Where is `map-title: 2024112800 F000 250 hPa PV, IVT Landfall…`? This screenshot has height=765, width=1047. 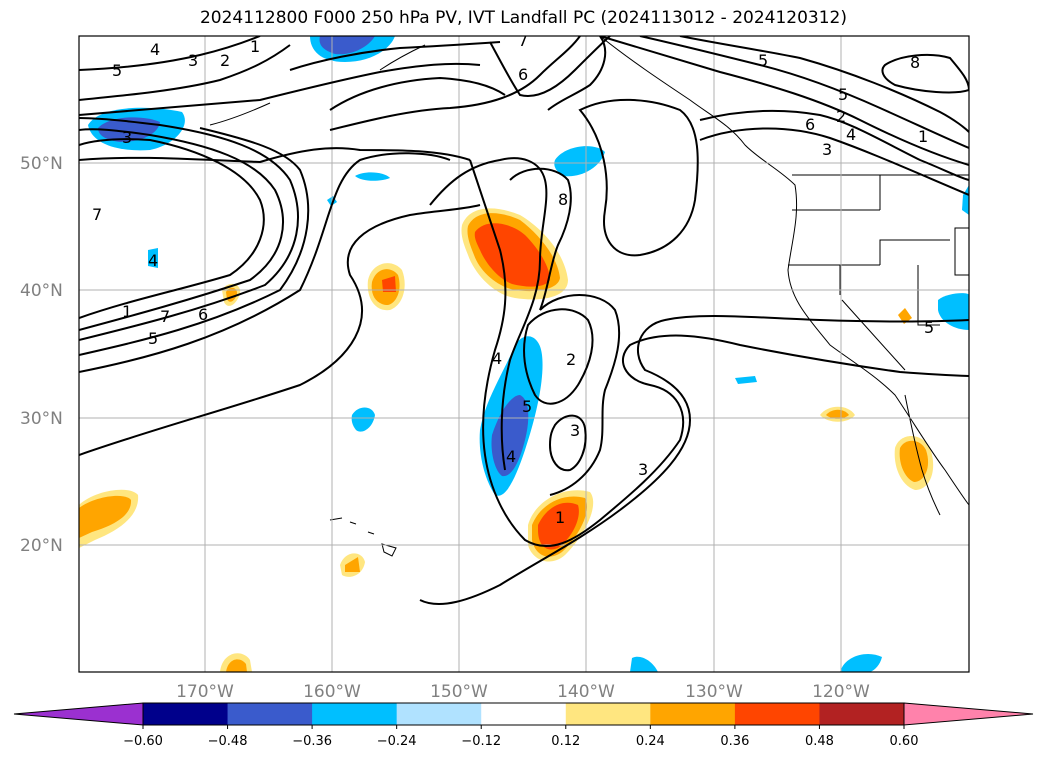 map-title: 2024112800 F000 250 hPa PV, IVT Landfall… is located at coordinates (523, 18).